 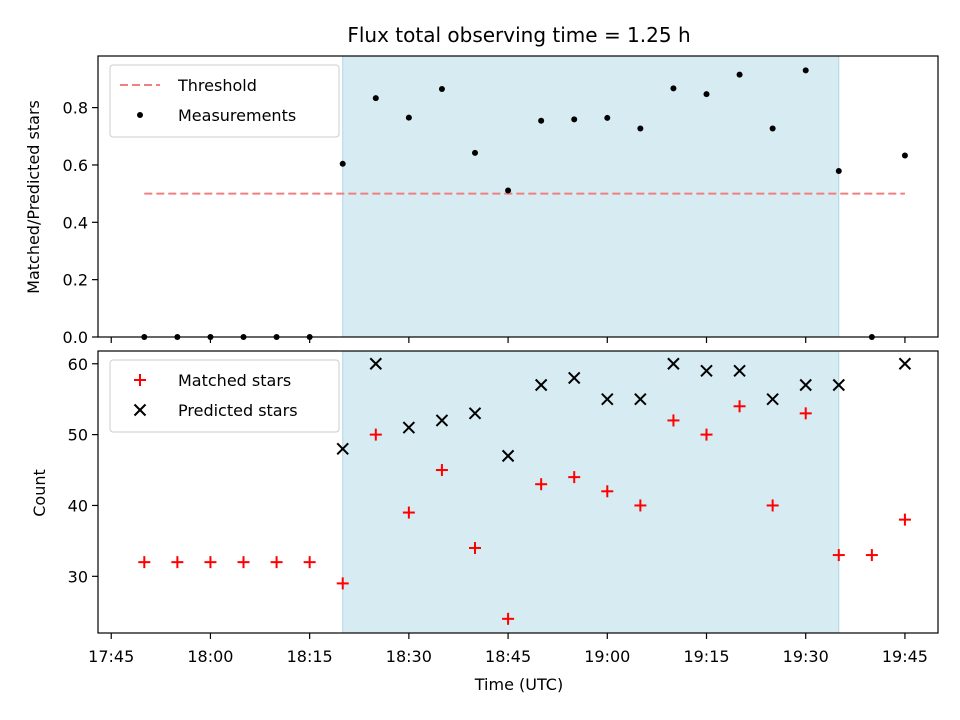 I want to click on y-tick-label: 0.8, so click(x=75, y=108).